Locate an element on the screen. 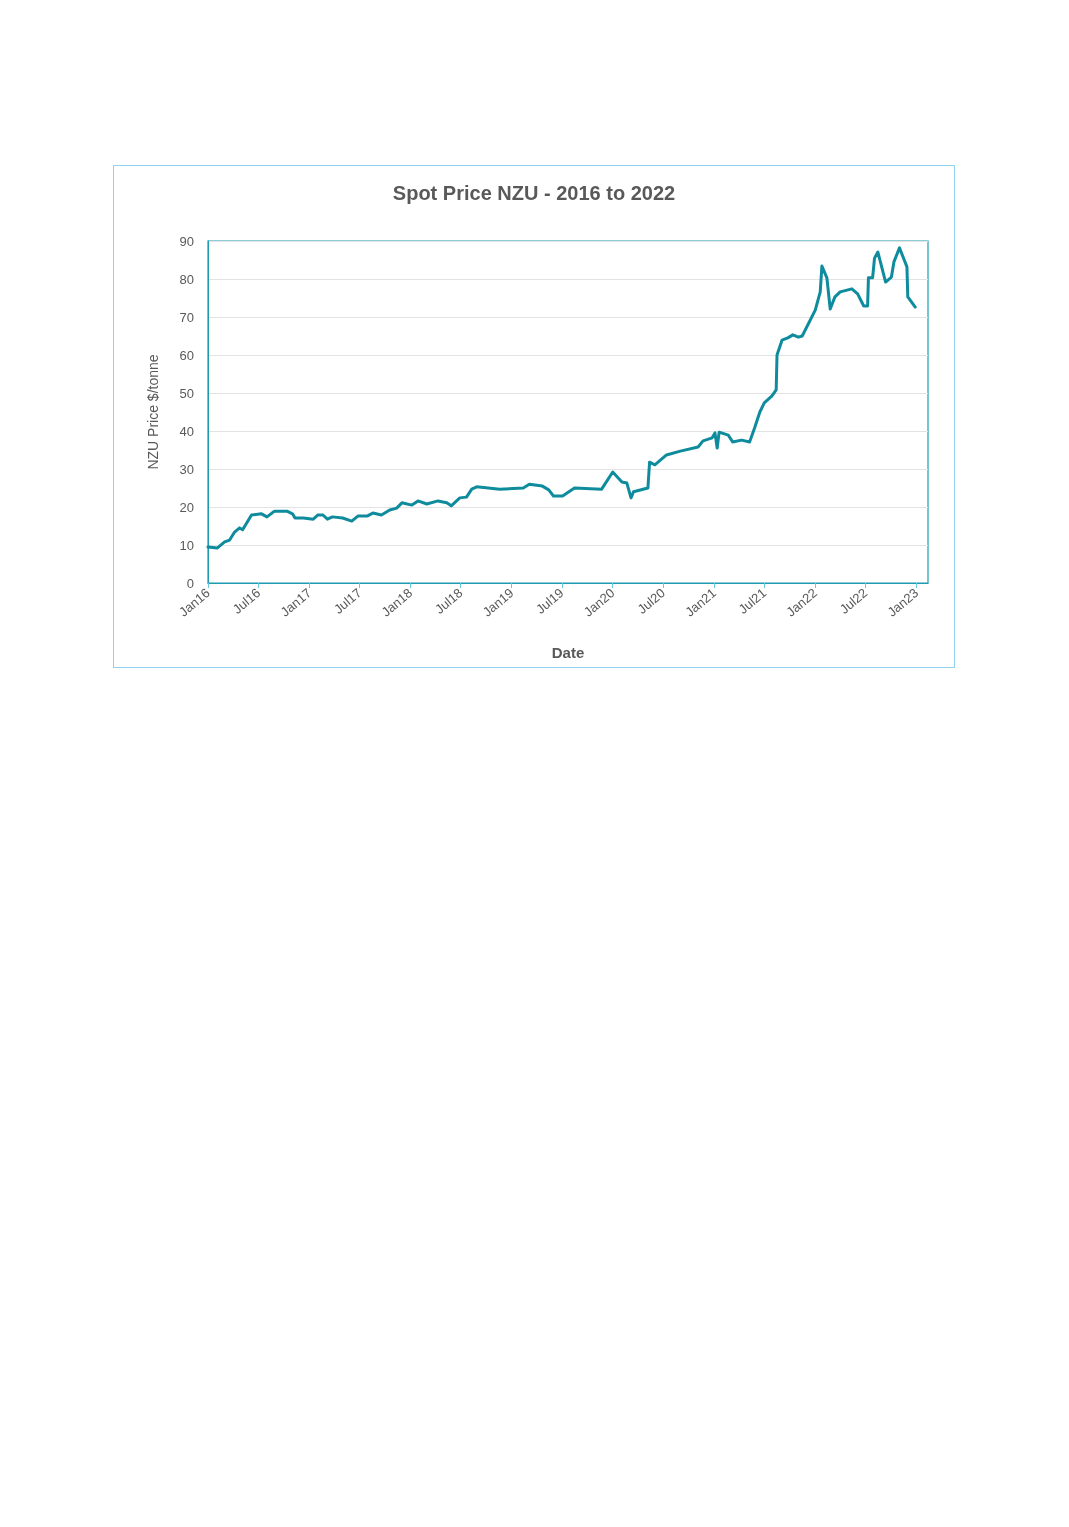  y-tick-label: 60 is located at coordinates (186, 355).